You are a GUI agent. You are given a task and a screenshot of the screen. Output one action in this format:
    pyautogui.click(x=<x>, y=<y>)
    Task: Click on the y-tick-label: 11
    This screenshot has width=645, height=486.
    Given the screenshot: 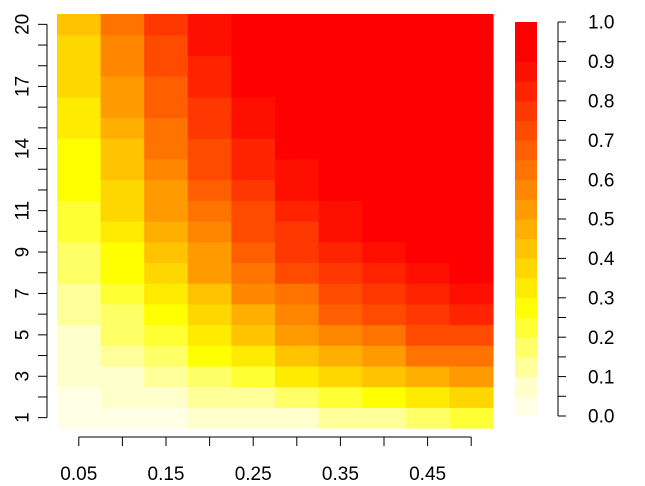 What is the action you would take?
    pyautogui.click(x=23, y=211)
    